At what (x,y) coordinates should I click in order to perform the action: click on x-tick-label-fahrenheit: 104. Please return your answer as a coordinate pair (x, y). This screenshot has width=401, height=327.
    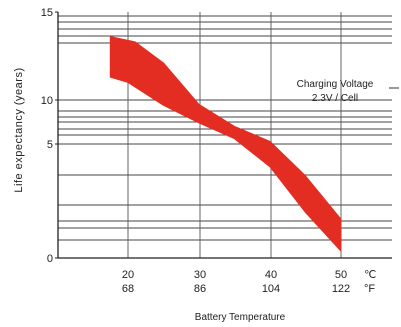
    Looking at the image, I should click on (271, 289).